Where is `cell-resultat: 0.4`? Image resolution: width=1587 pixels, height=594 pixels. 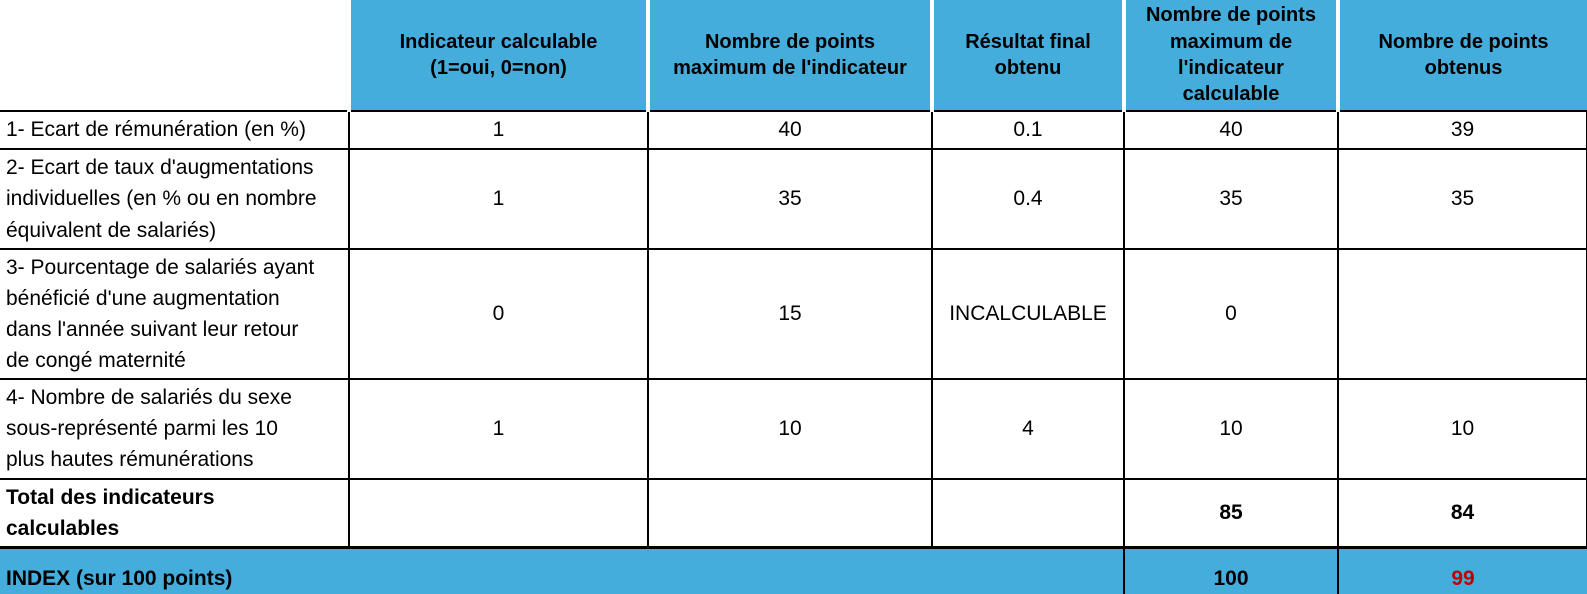 cell-resultat: 0.4 is located at coordinates (1027, 199).